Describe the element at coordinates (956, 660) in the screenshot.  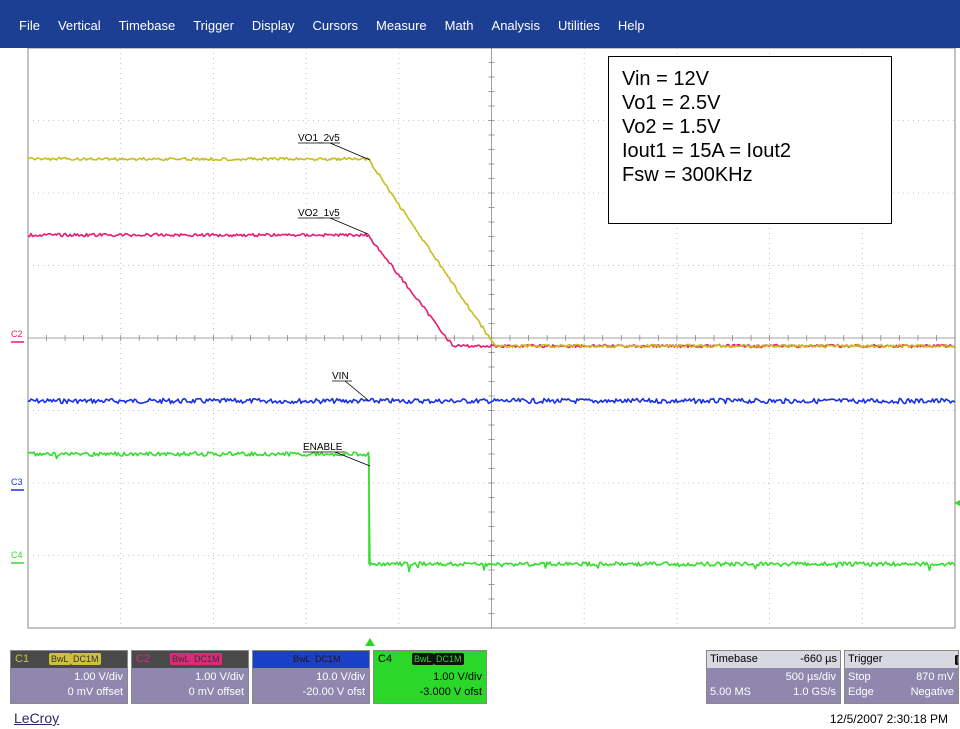
I see `trigger-coupling: DC` at that location.